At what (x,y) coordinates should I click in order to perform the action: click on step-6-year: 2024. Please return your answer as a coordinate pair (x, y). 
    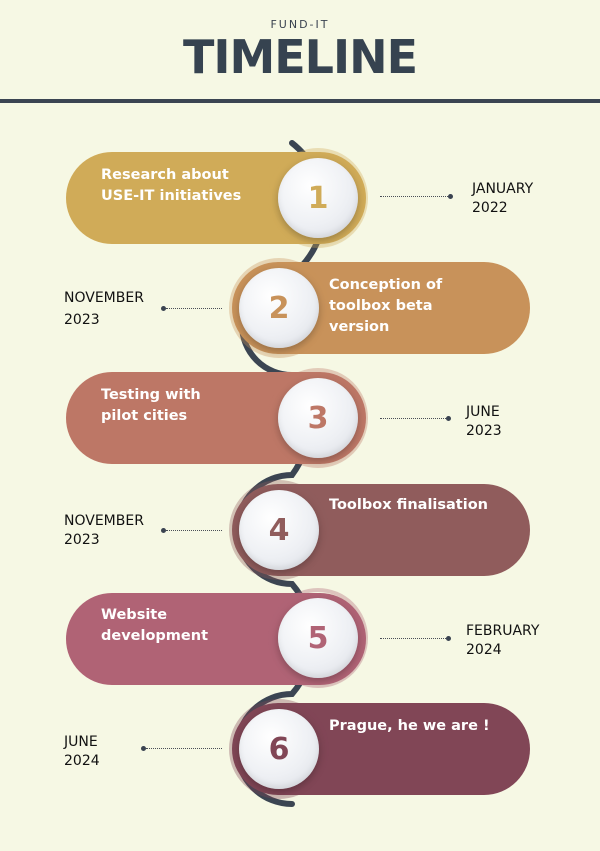
    Looking at the image, I should click on (82, 761).